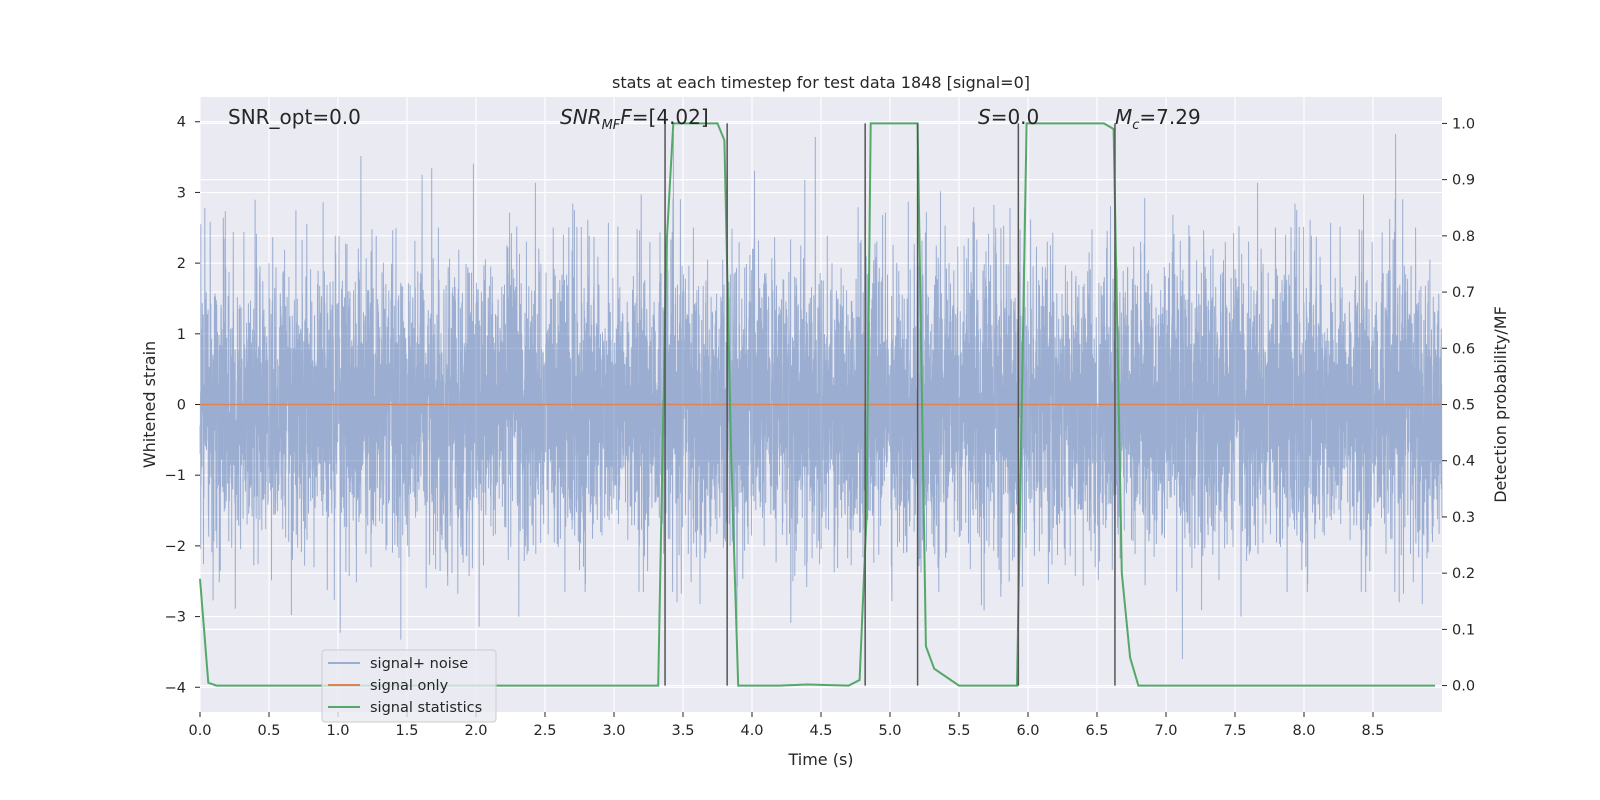  What do you see at coordinates (1463, 462) in the screenshot?
I see `y2-tick-label: 0.4` at bounding box center [1463, 462].